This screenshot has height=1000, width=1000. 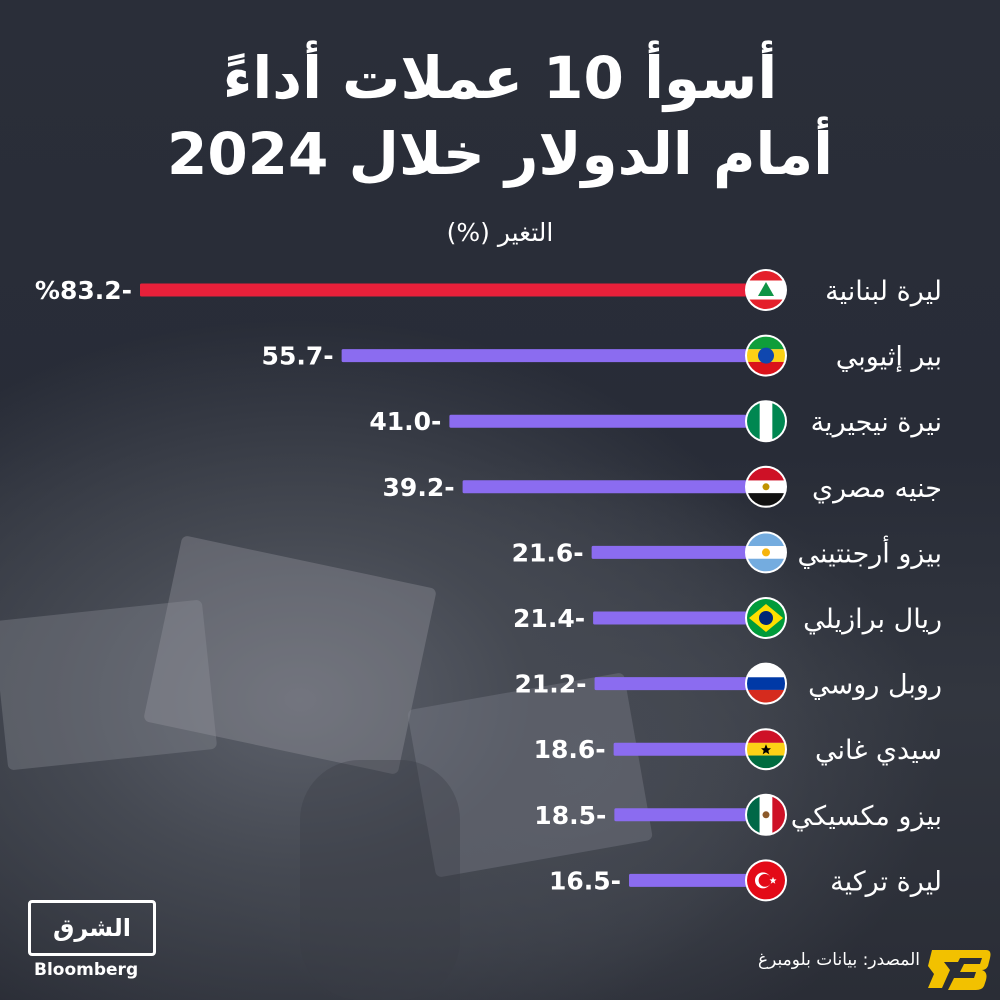 What do you see at coordinates (380, 880) in the screenshot?
I see `hand-shape` at bounding box center [380, 880].